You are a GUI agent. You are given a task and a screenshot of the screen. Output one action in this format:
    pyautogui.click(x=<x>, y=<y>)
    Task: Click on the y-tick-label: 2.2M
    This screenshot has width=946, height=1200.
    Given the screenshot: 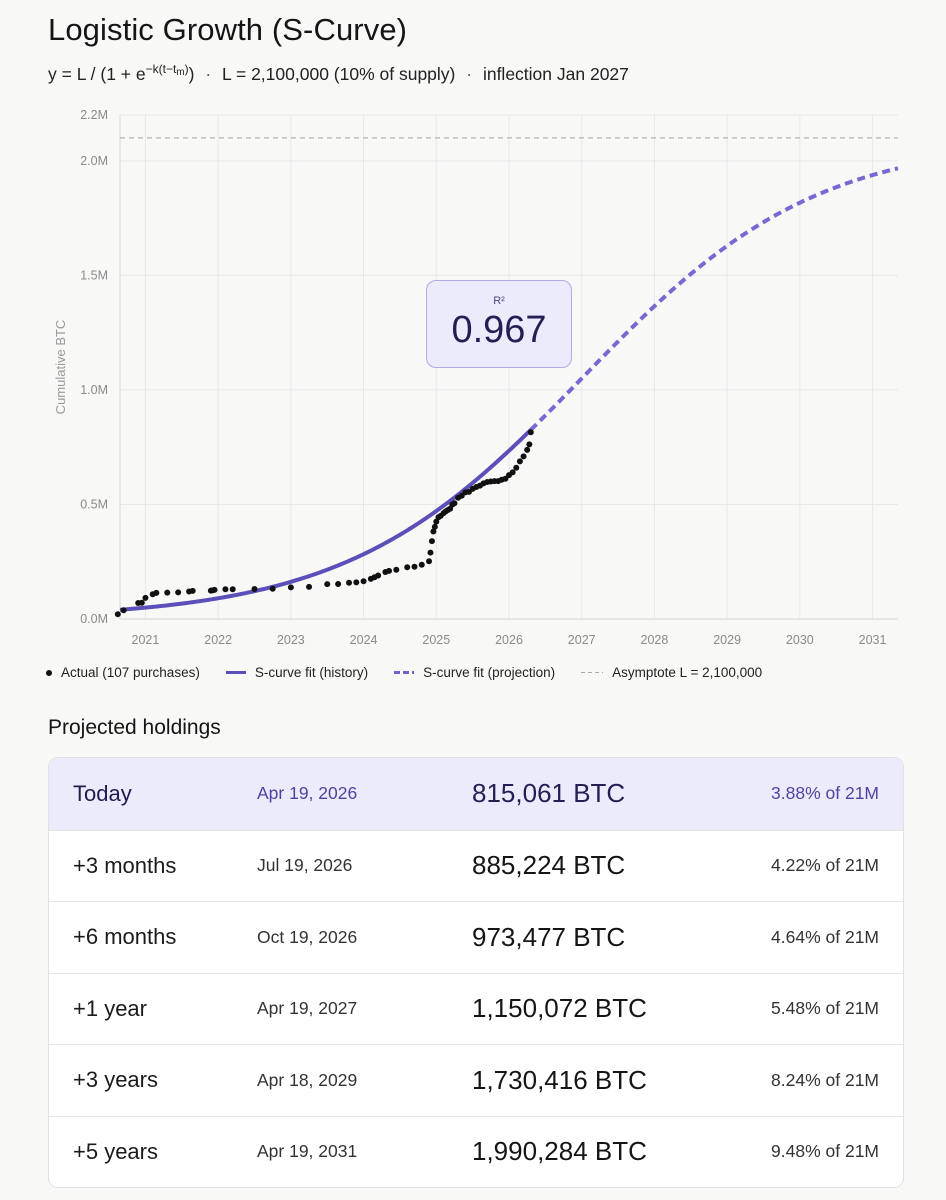 What is the action you would take?
    pyautogui.click(x=94, y=115)
    